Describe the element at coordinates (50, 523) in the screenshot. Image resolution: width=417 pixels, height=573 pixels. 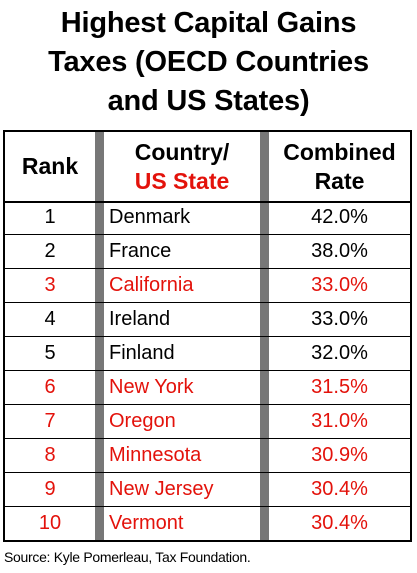
I see `rank-cell: 10` at that location.